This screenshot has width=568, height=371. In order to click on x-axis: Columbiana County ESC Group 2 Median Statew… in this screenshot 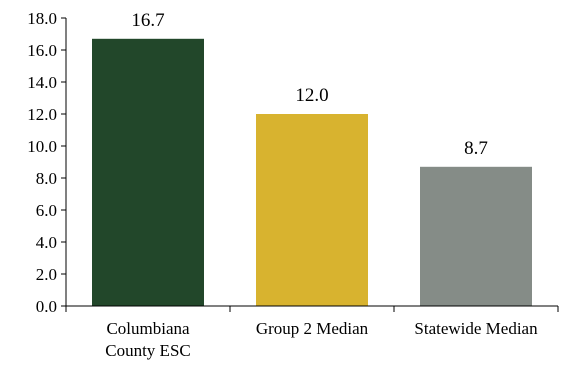, I will do `click(312, 332)`.